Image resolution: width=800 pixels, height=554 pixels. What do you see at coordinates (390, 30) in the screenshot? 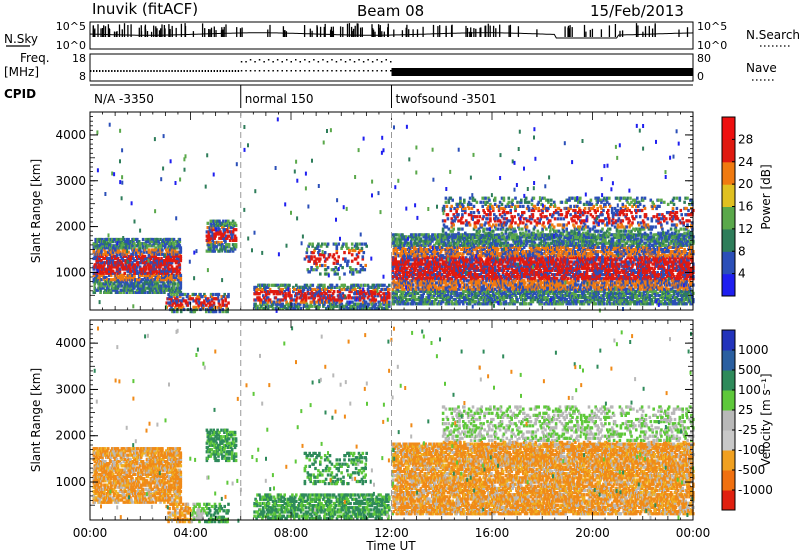
I see `nsky-spikes` at bounding box center [390, 30].